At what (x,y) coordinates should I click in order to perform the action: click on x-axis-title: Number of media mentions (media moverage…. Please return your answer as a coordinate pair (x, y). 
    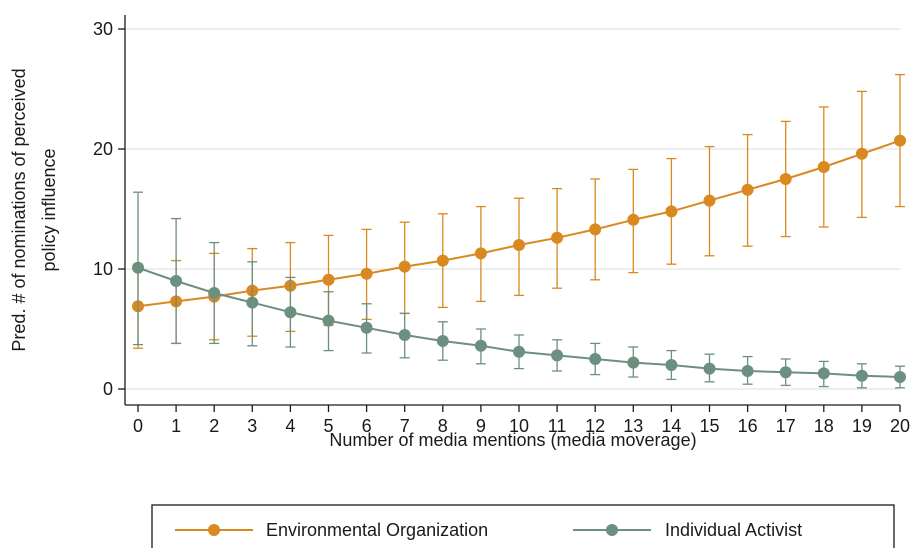
    Looking at the image, I should click on (512, 440).